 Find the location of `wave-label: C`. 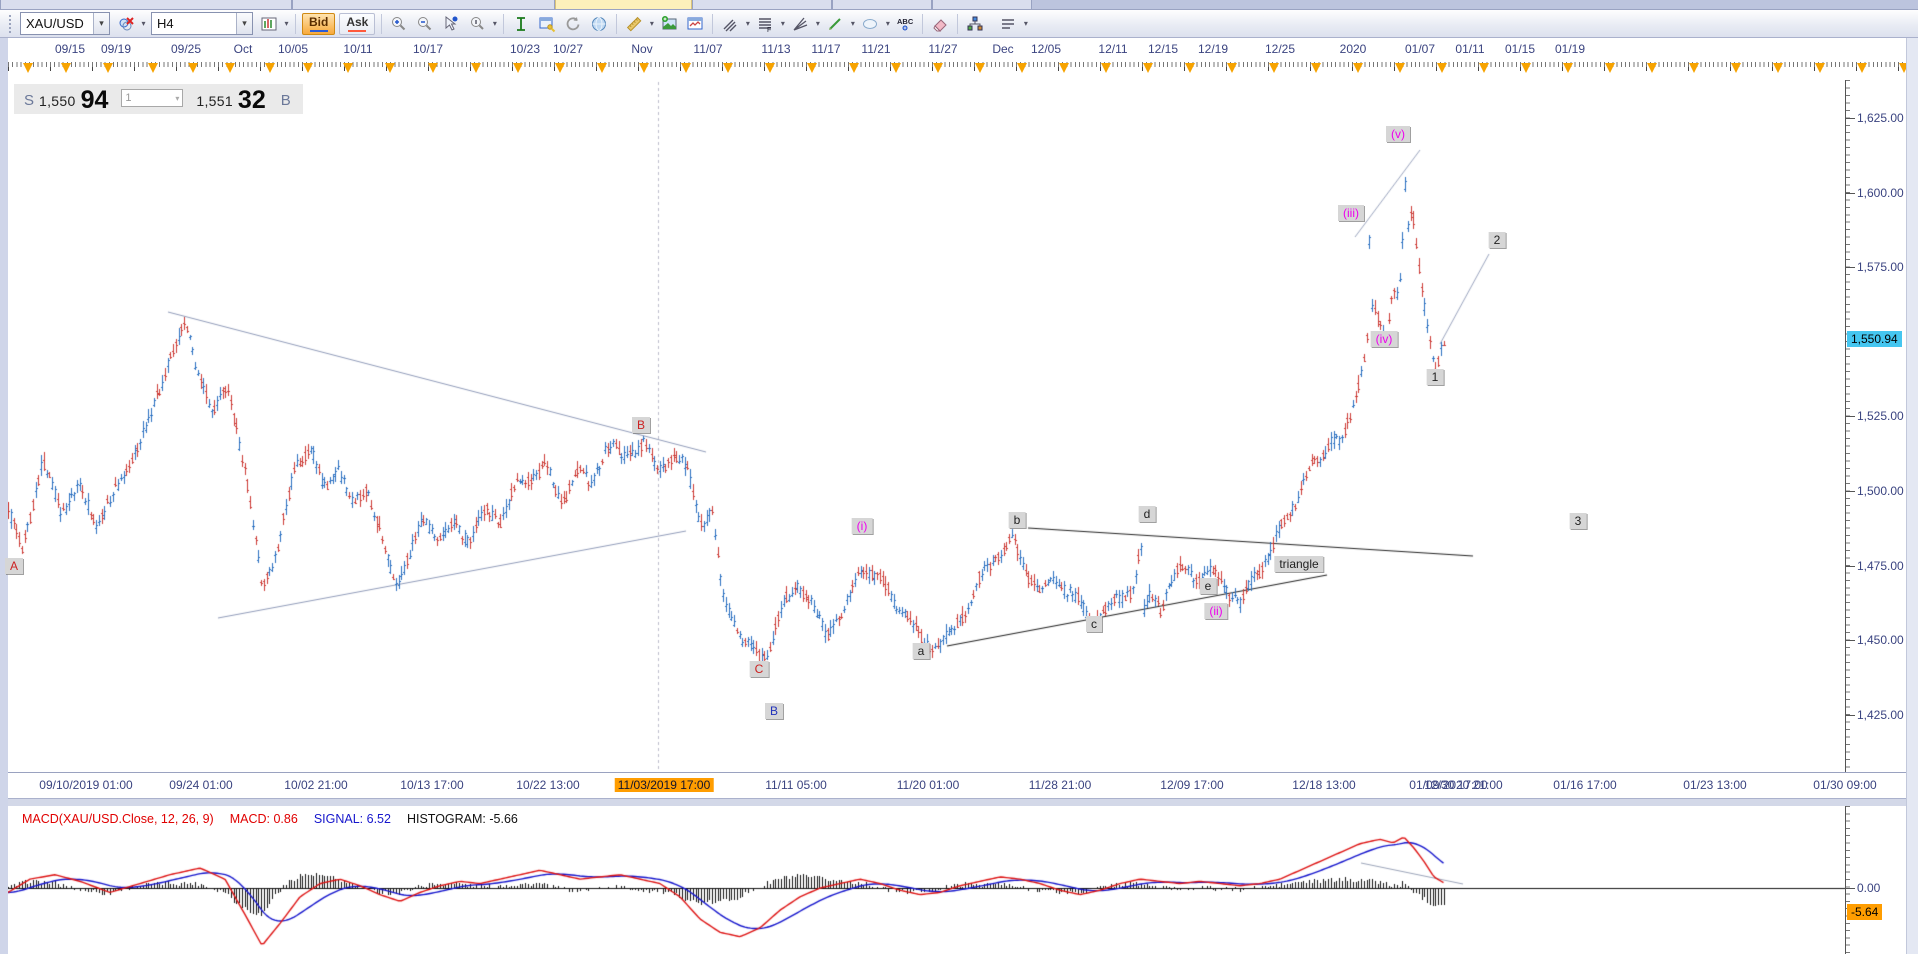

wave-label: C is located at coordinates (759, 669).